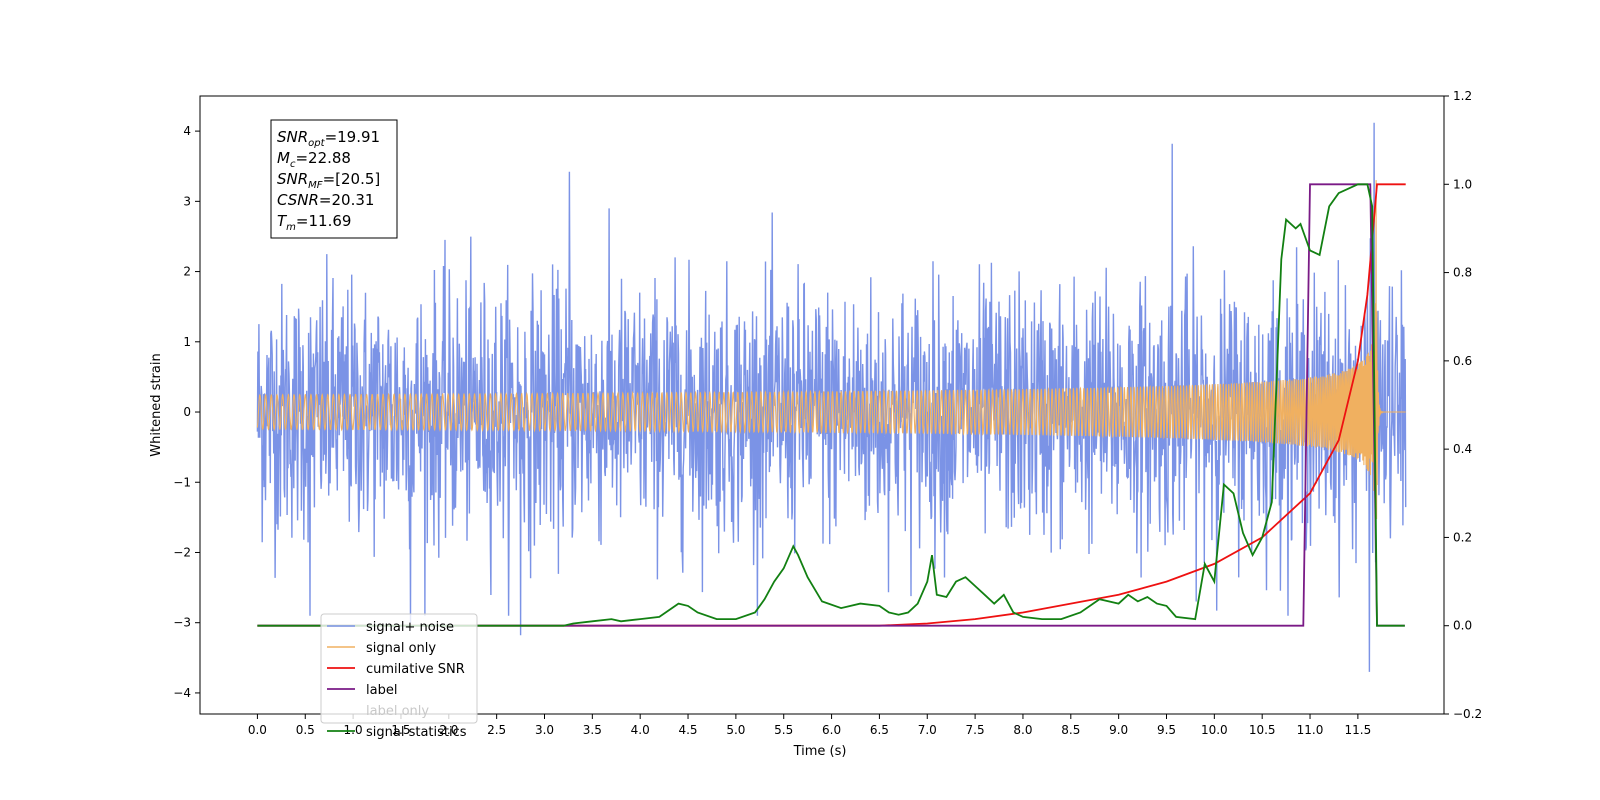  What do you see at coordinates (305, 730) in the screenshot?
I see `x-tick-label: 0.5` at bounding box center [305, 730].